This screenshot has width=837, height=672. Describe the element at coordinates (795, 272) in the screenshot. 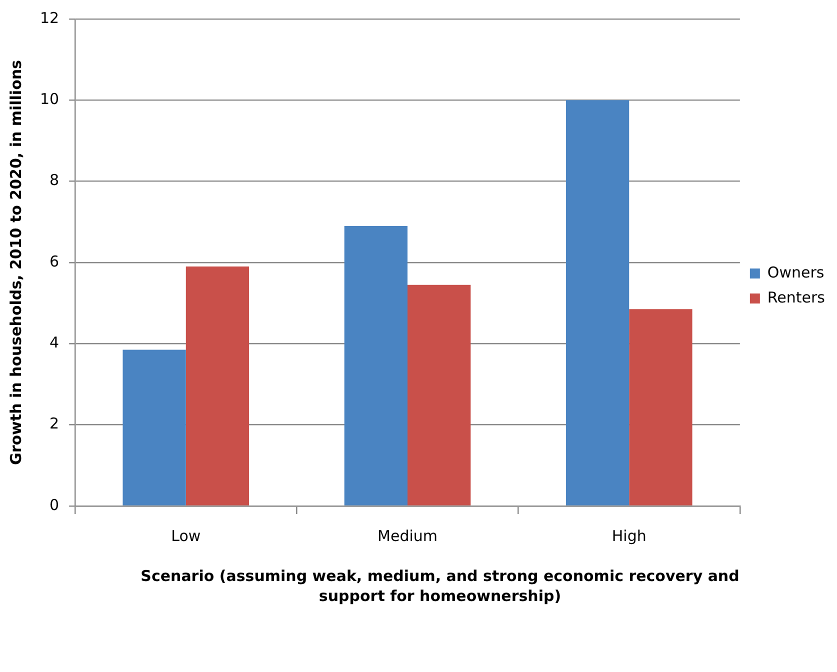

I see `legend-label: Owners` at that location.